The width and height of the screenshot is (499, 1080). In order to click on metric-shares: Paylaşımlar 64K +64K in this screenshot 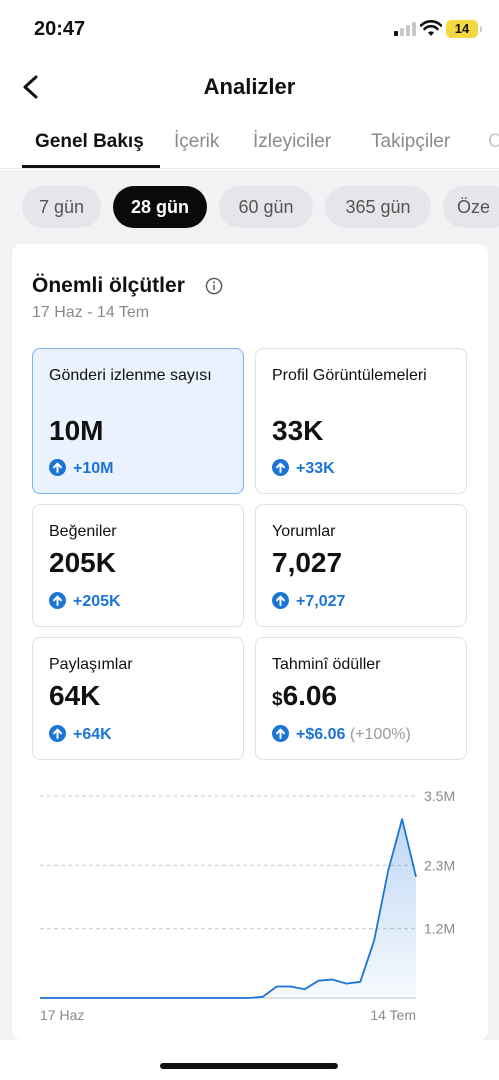, I will do `click(138, 698)`.